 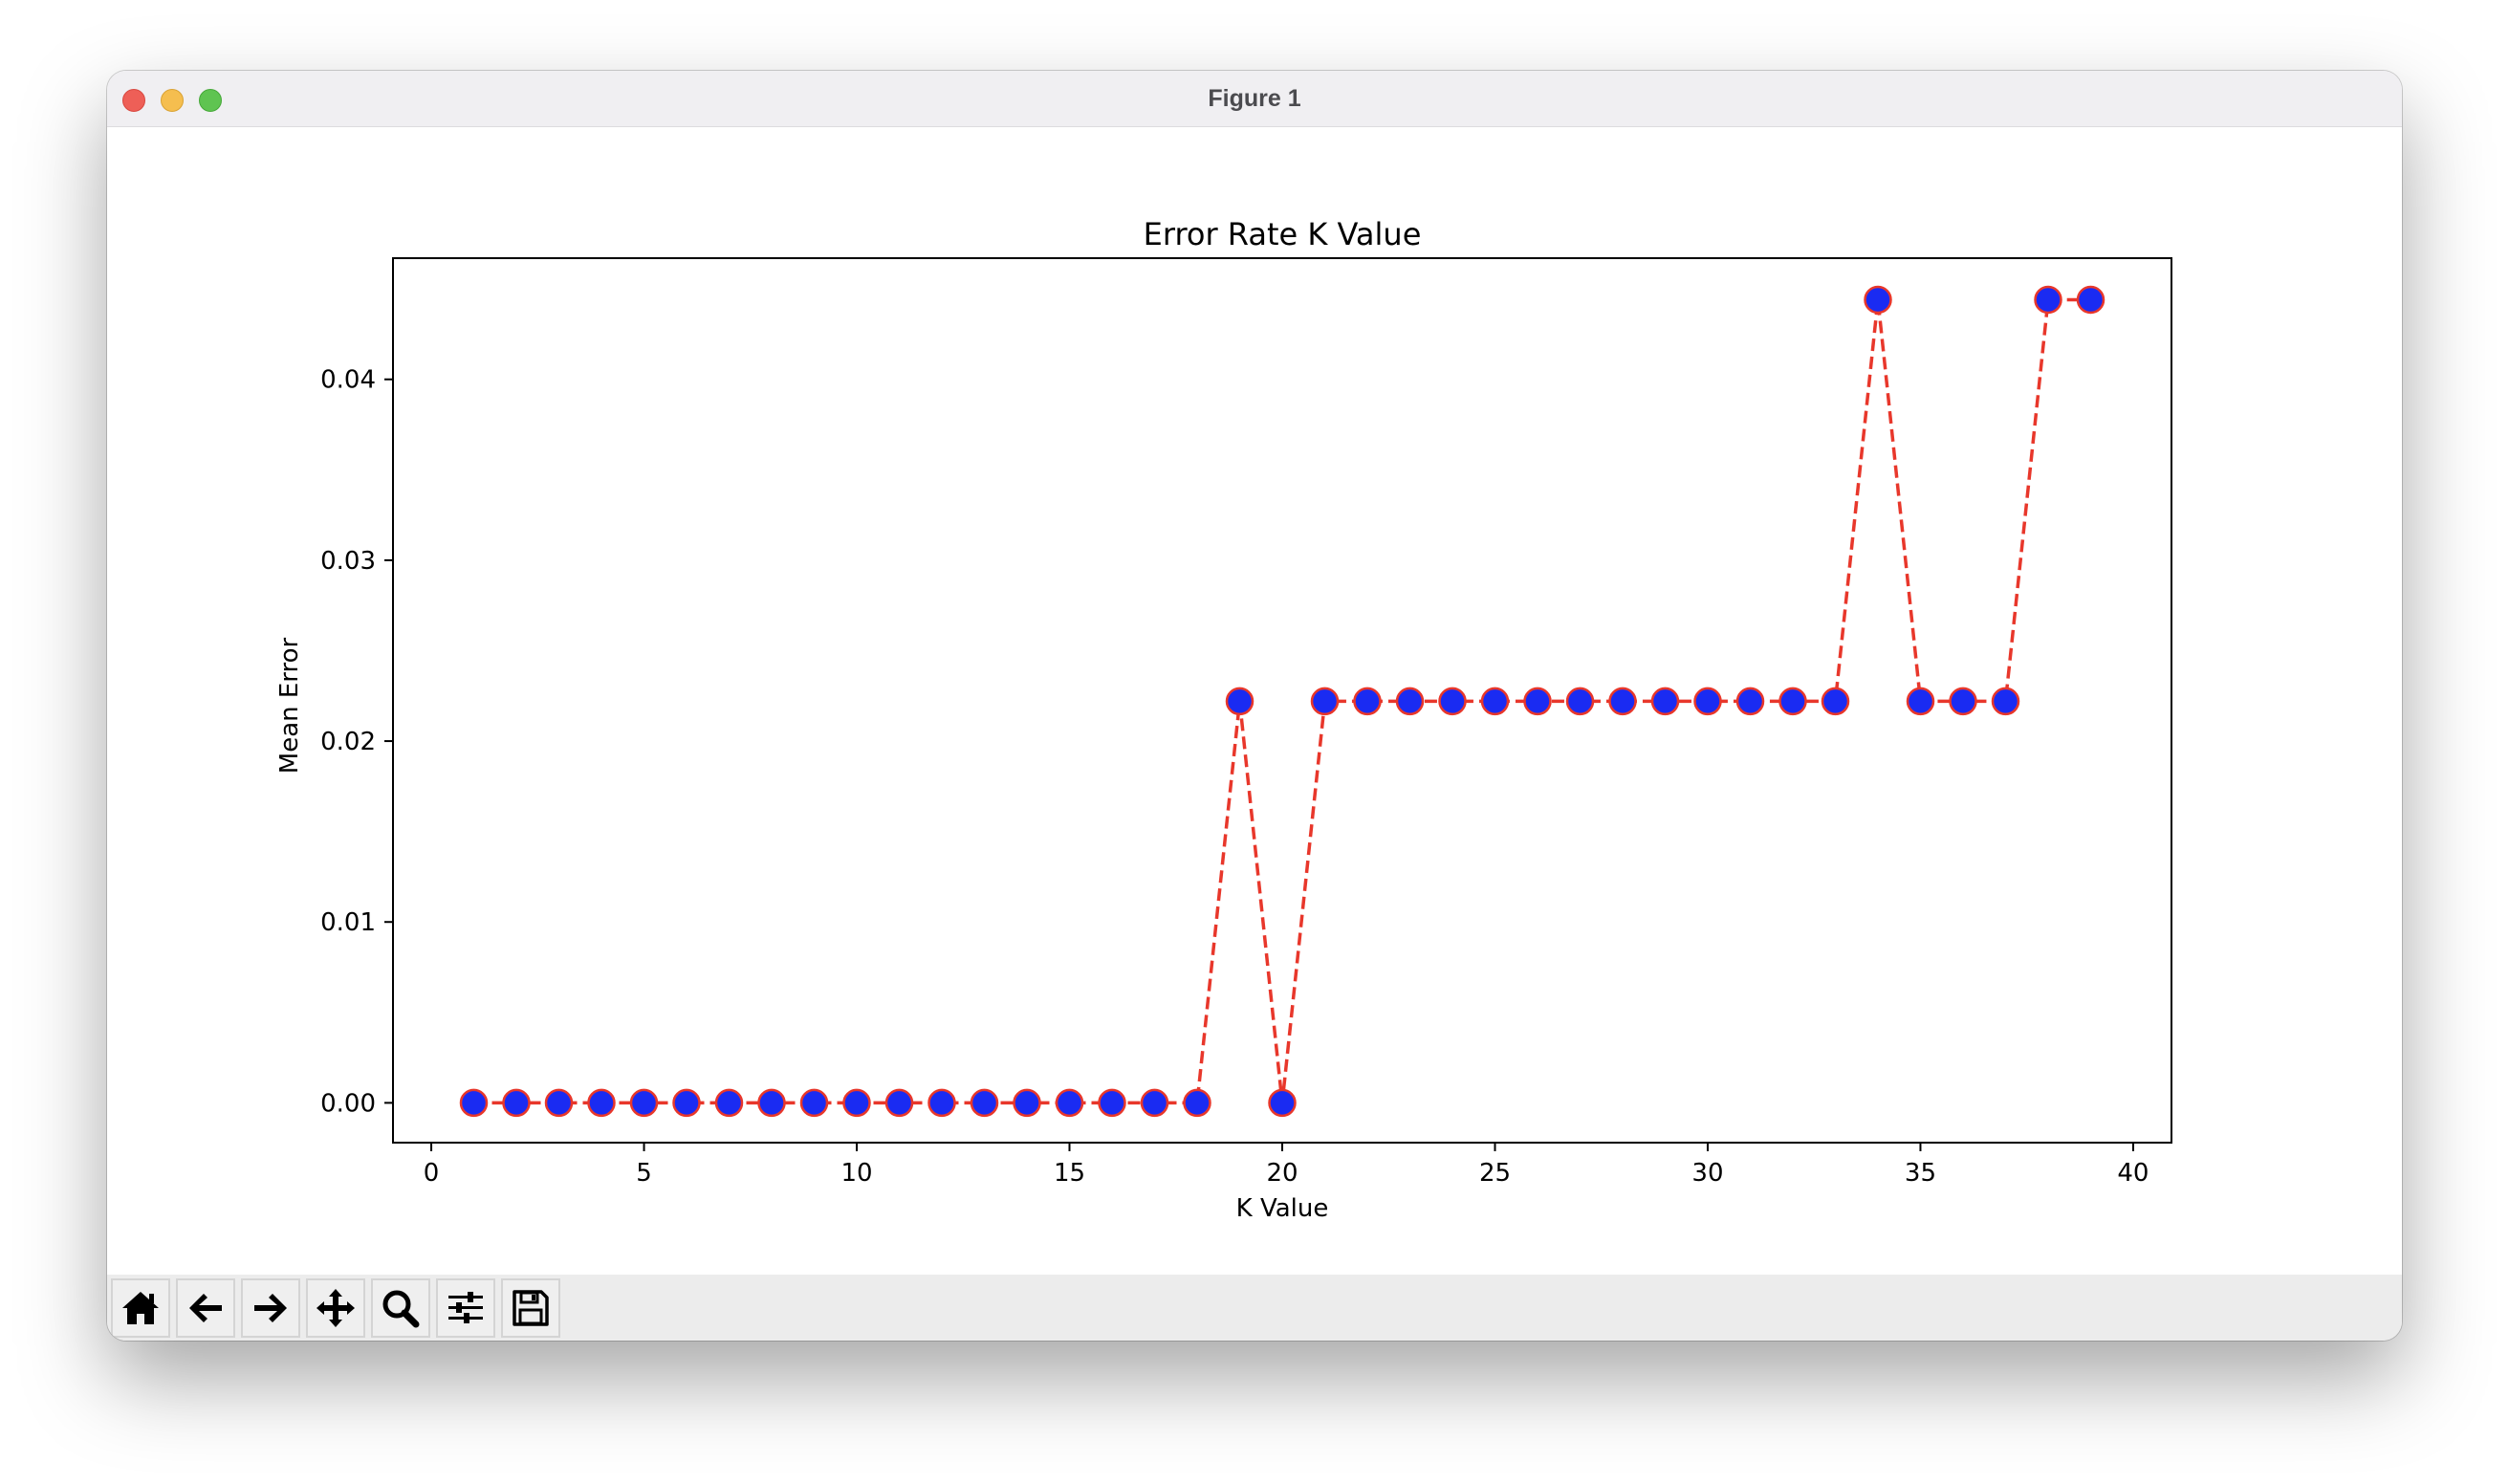 What do you see at coordinates (211, 100) in the screenshot?
I see `maximize-button` at bounding box center [211, 100].